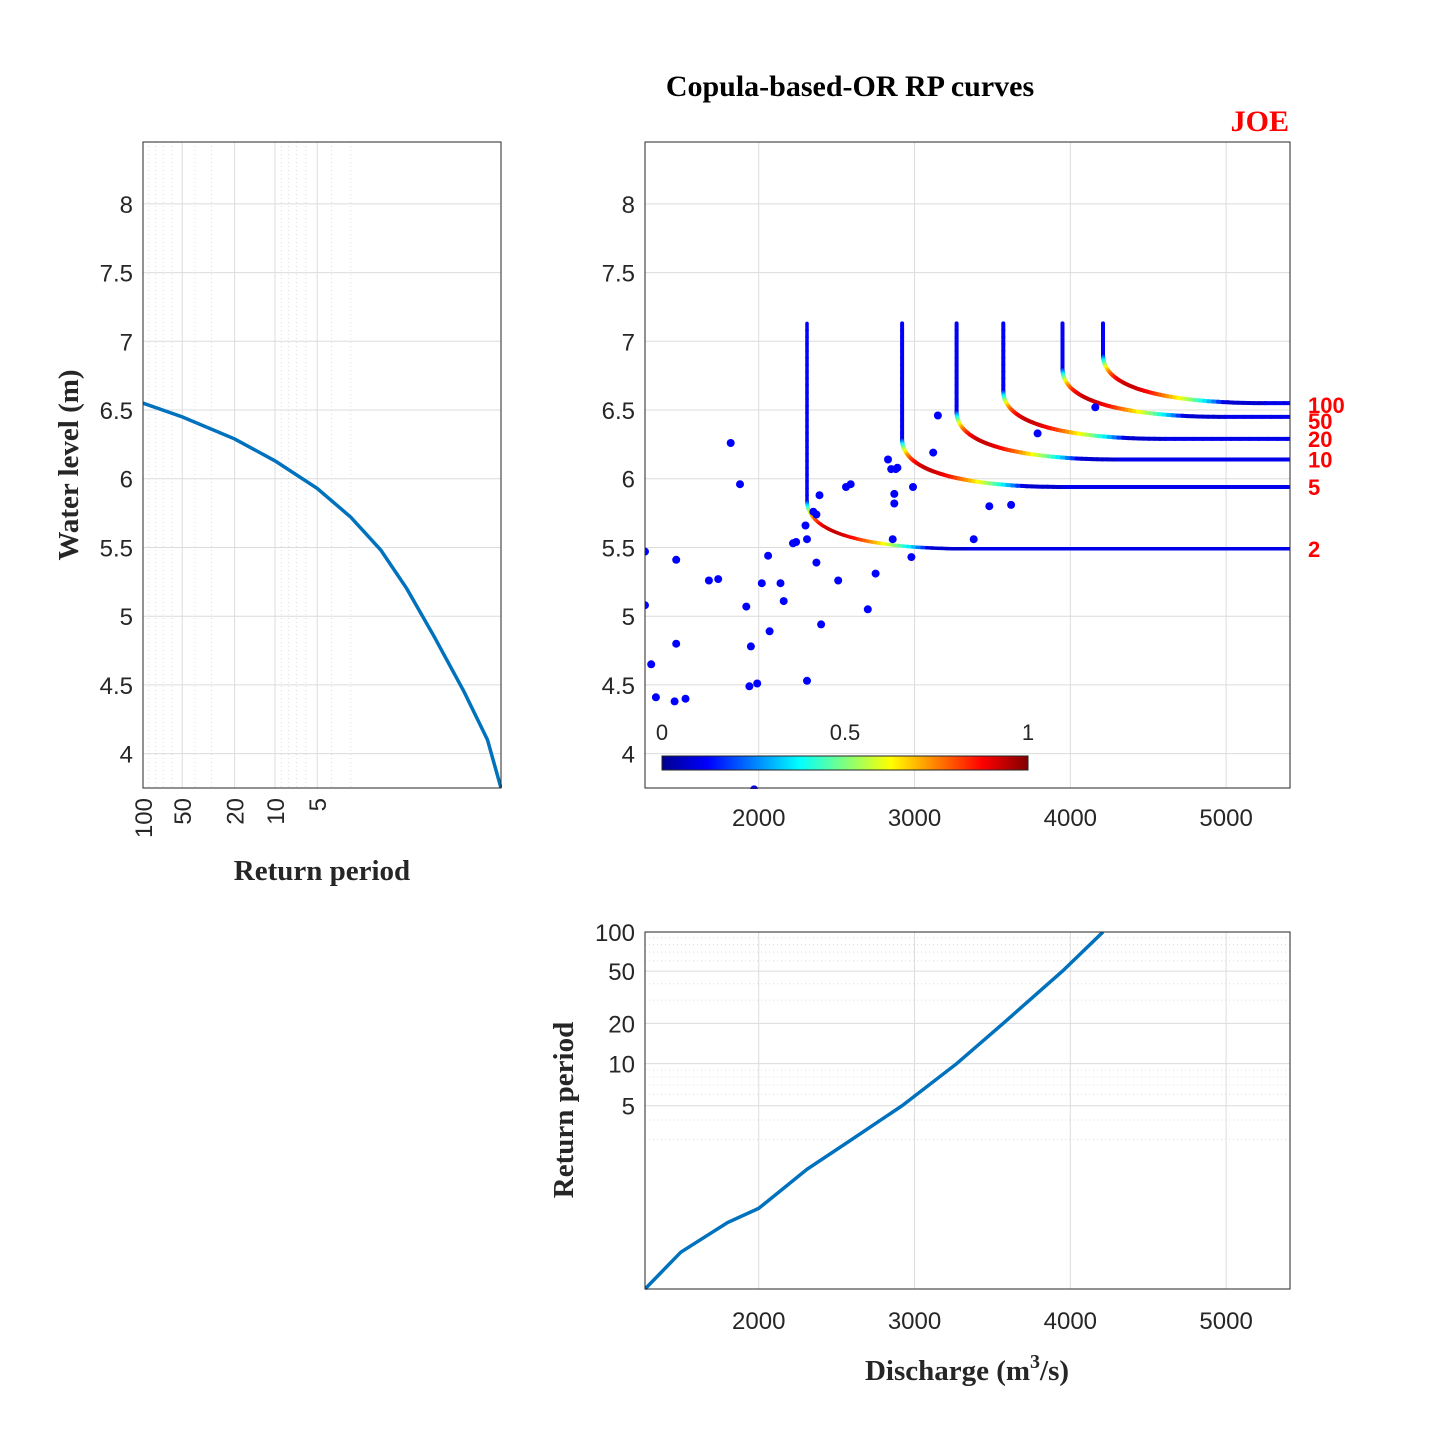 The width and height of the screenshot is (1434, 1434). What do you see at coordinates (615, 933) in the screenshot?
I see `bottom-ytick-label: 100` at bounding box center [615, 933].